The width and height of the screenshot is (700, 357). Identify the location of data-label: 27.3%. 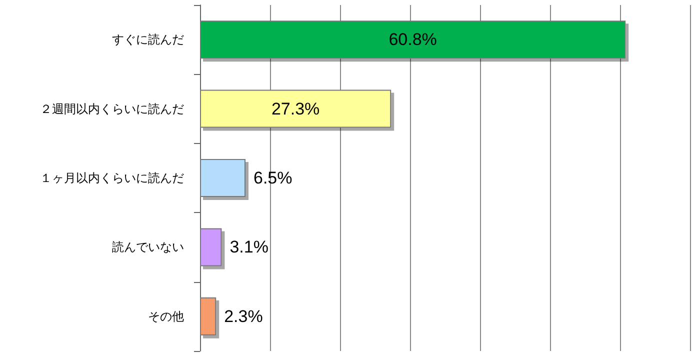
(295, 108).